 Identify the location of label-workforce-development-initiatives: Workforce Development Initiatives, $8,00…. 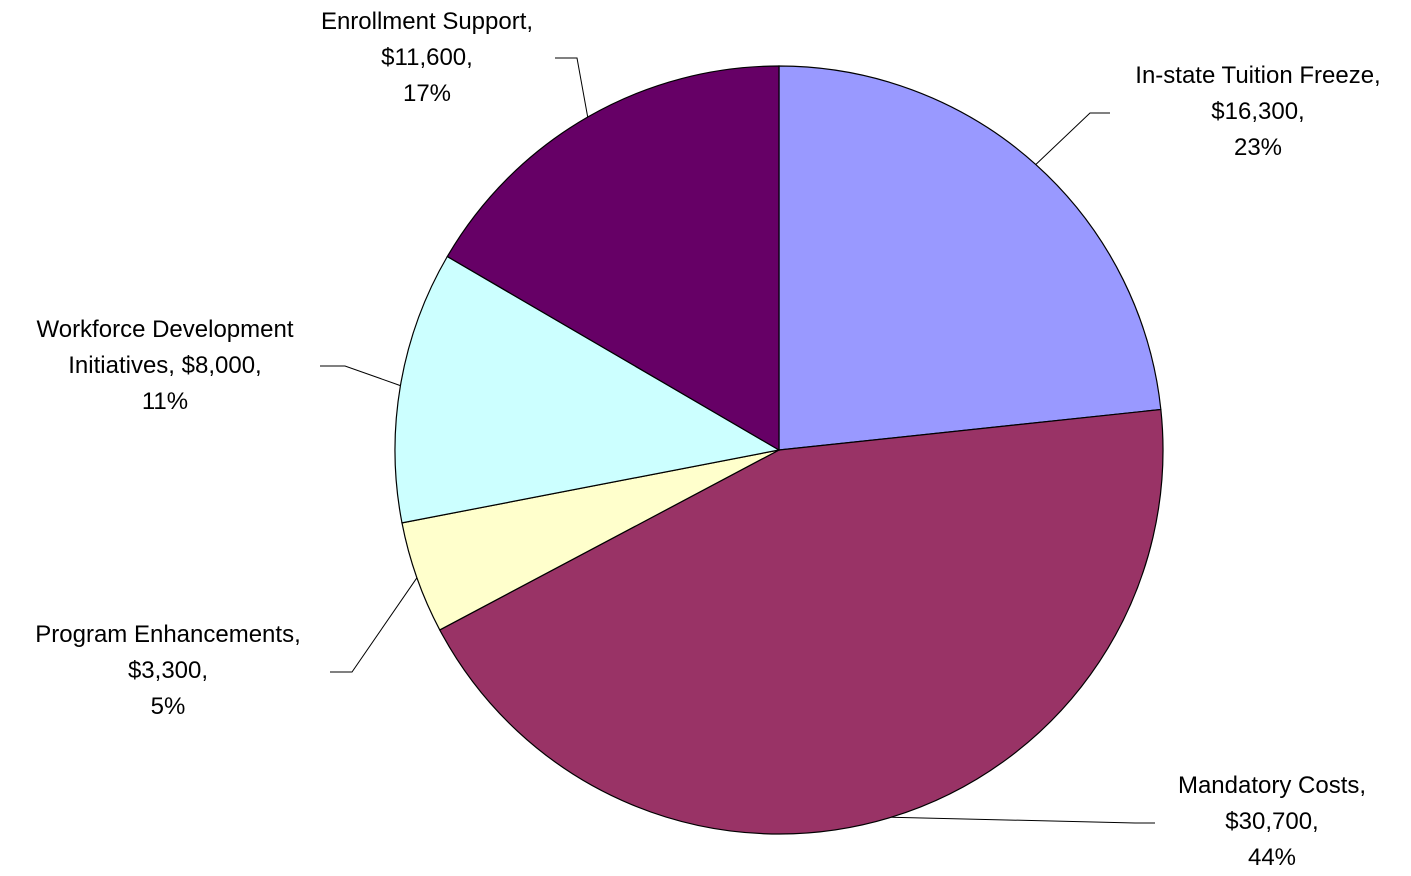
(165, 366).